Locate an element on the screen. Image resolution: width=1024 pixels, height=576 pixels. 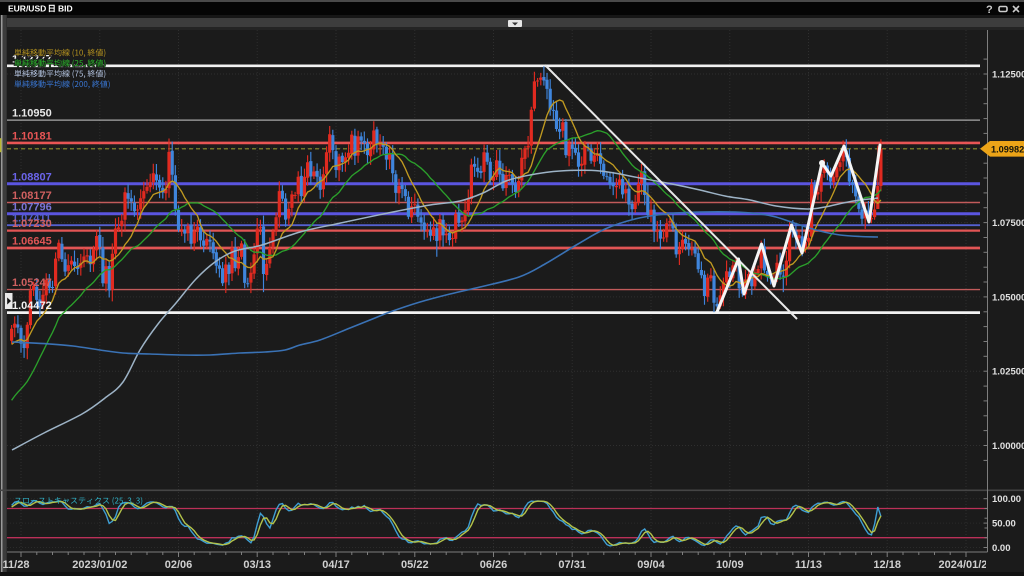
svg-text: EUR/USD is located at coordinates (27, 9).